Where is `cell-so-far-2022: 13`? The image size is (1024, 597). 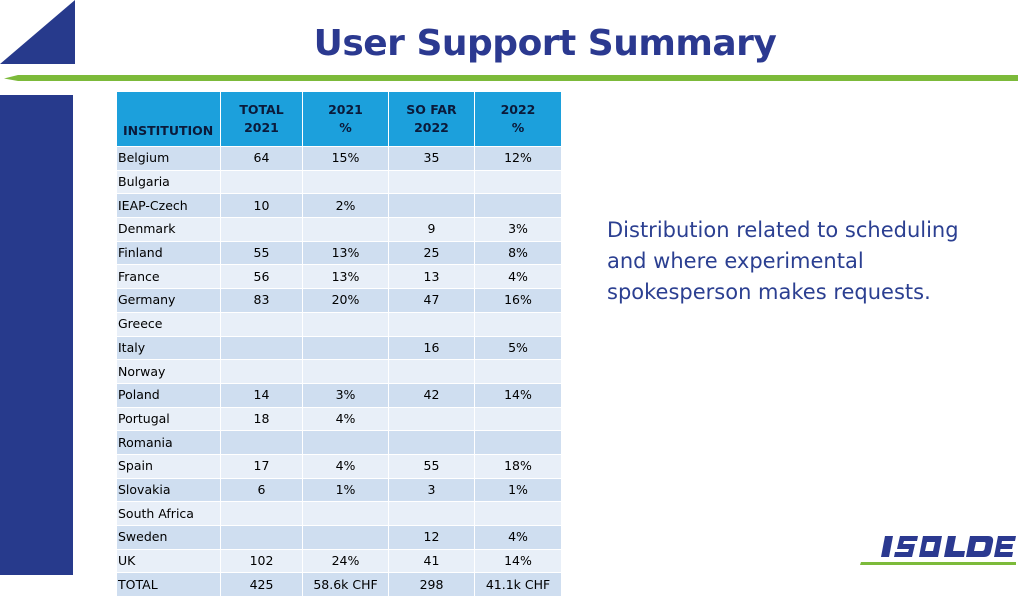
cell-so-far-2022: 13 is located at coordinates (431, 277).